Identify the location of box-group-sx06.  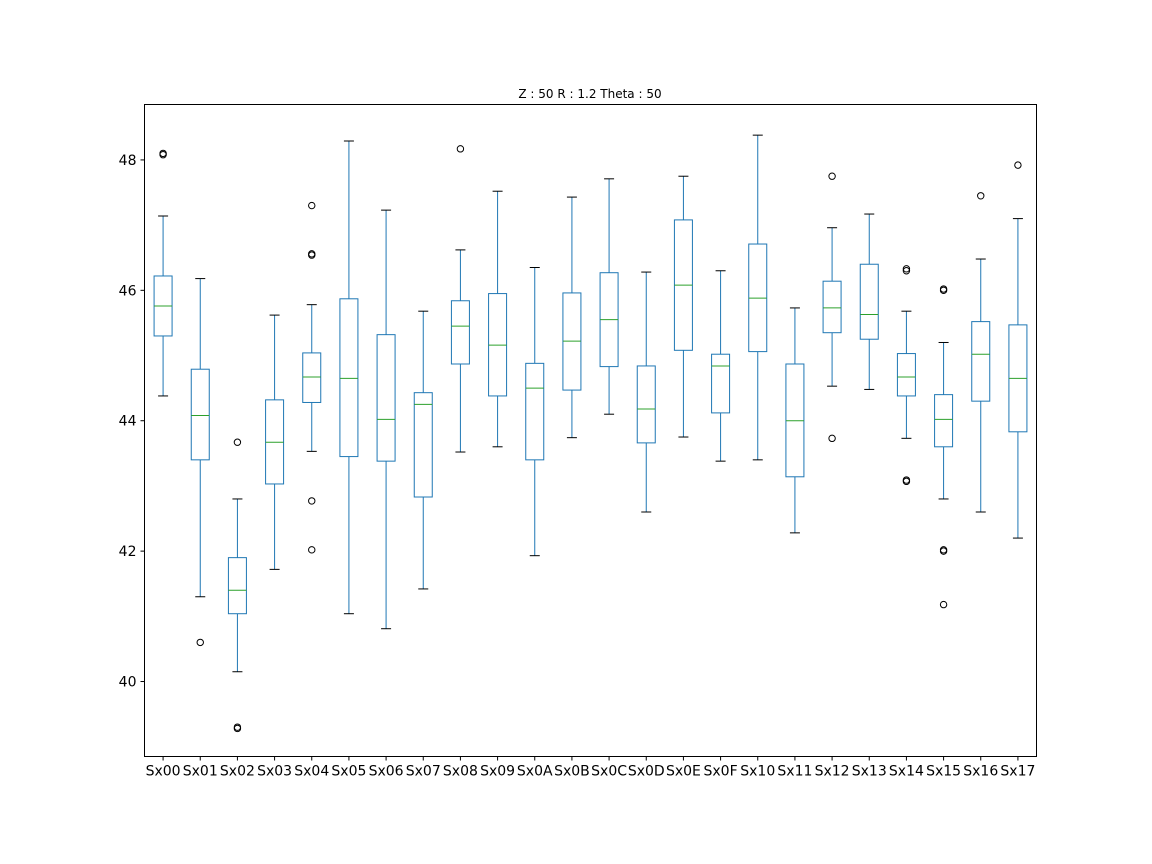
(386, 419).